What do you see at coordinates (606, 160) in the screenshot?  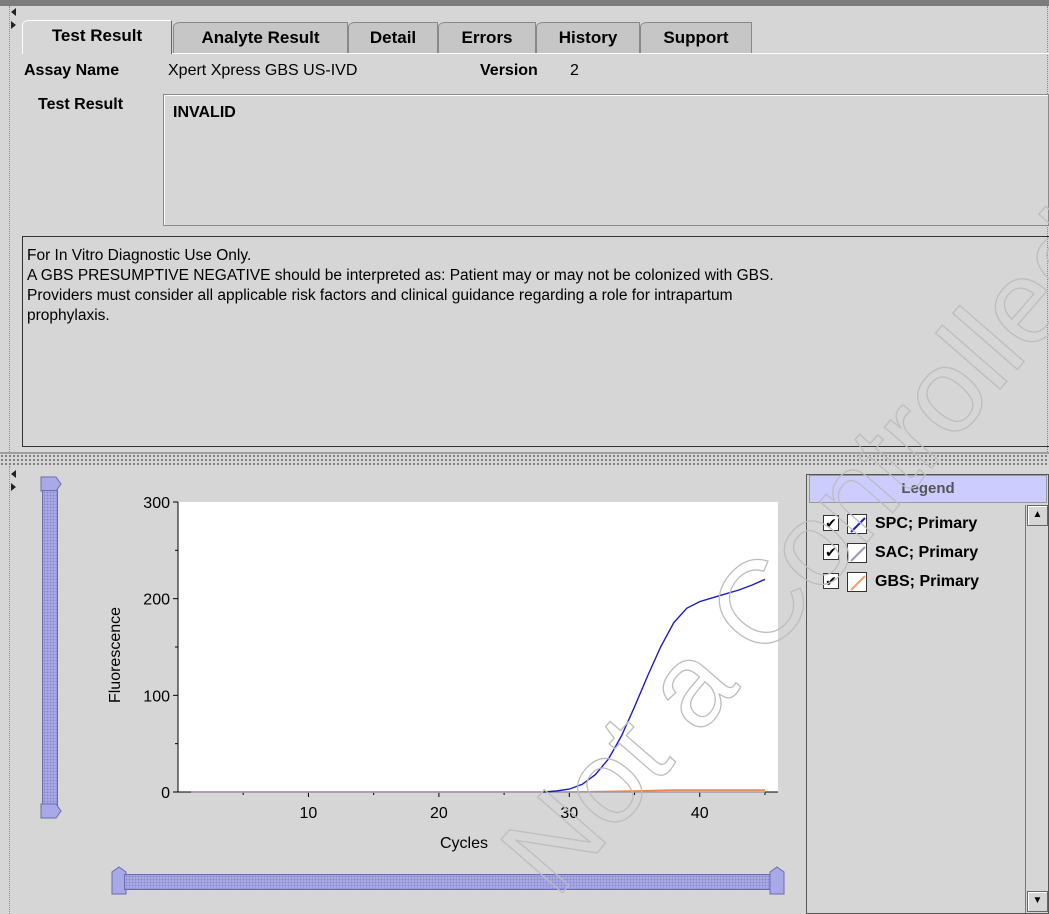 I see `test-result-field: INVALID` at bounding box center [606, 160].